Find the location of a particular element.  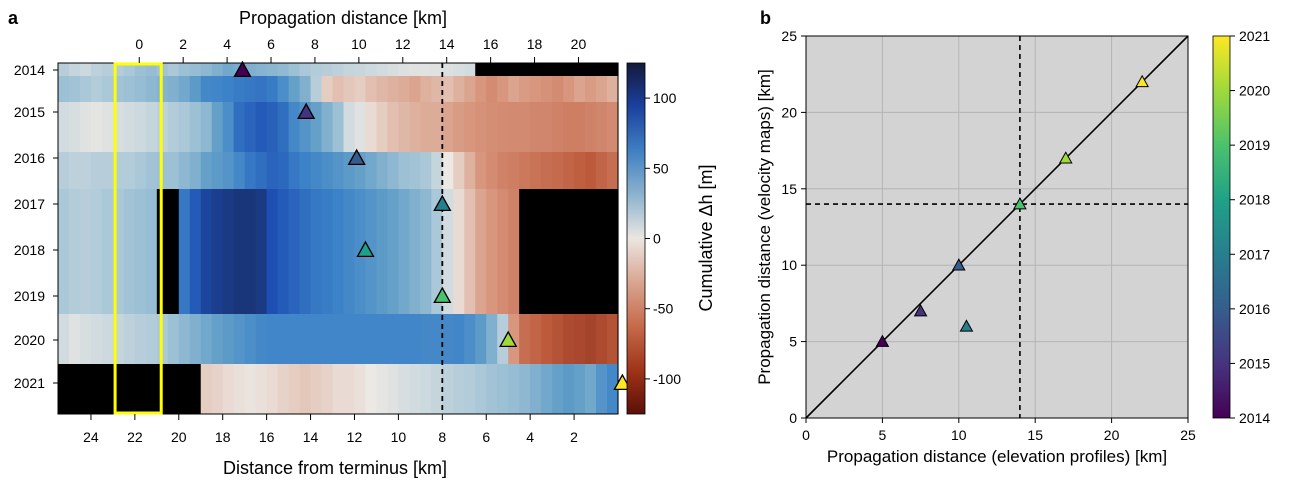

propagation-tick-label: 10 is located at coordinates (359, 44).